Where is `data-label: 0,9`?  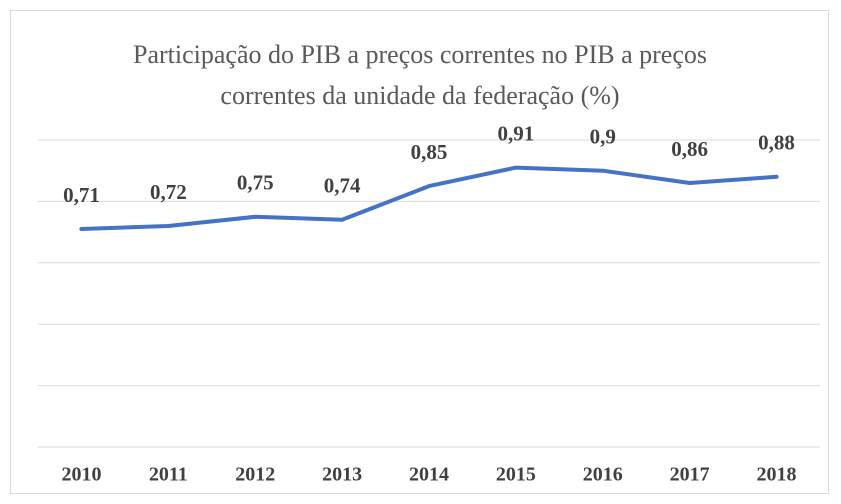 data-label: 0,9 is located at coordinates (603, 137).